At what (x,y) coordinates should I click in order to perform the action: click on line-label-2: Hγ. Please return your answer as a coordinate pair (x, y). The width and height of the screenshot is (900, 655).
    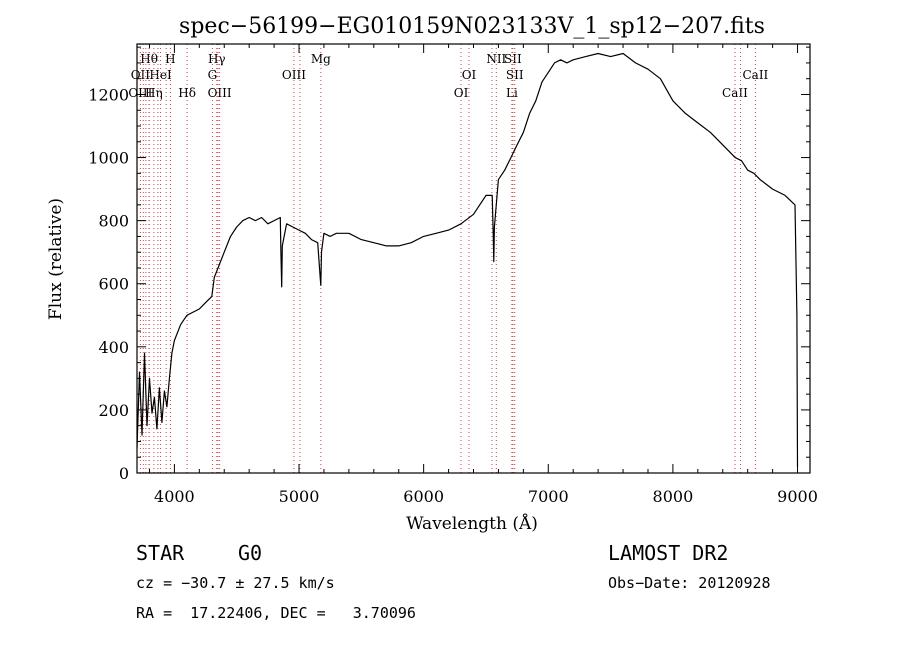
    Looking at the image, I should click on (217, 59).